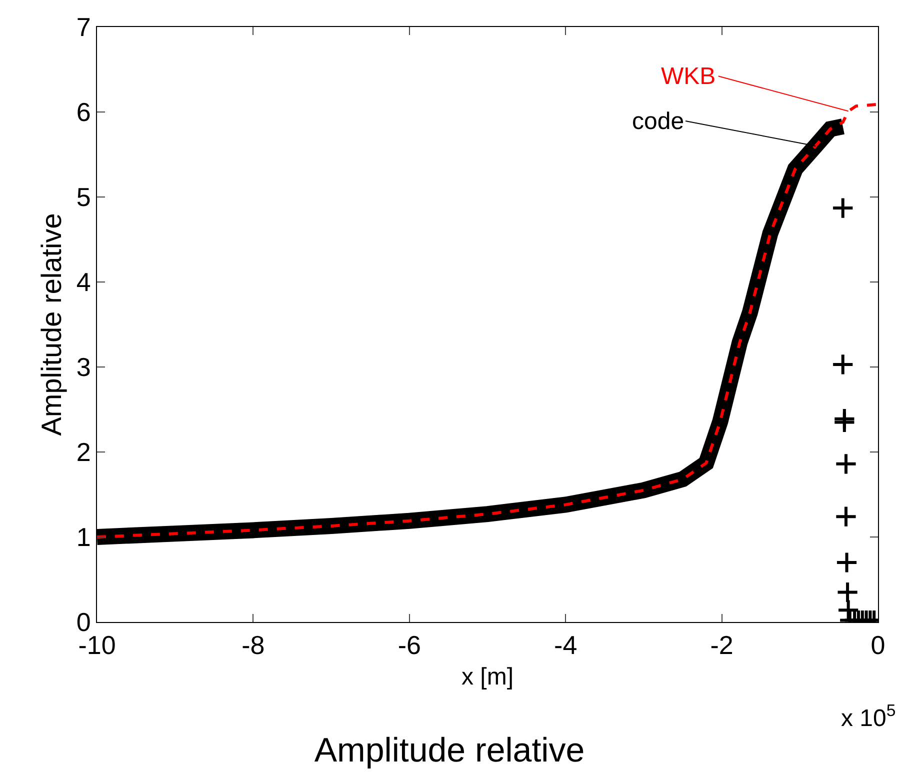 The height and width of the screenshot is (777, 899). I want to click on y-tick-label: 5, so click(83, 197).